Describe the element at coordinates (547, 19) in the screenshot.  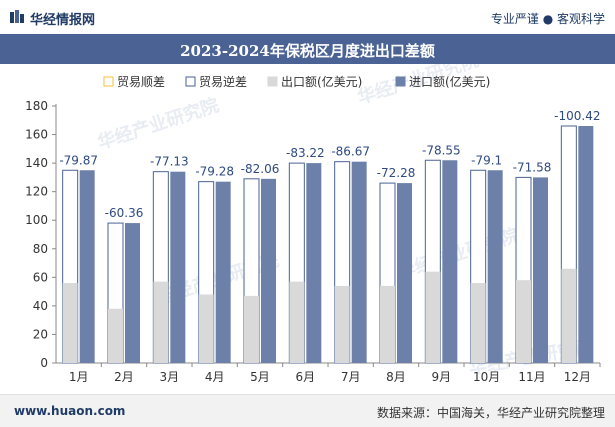
I see `tagline: 专业严谨 ● 客观科学` at that location.